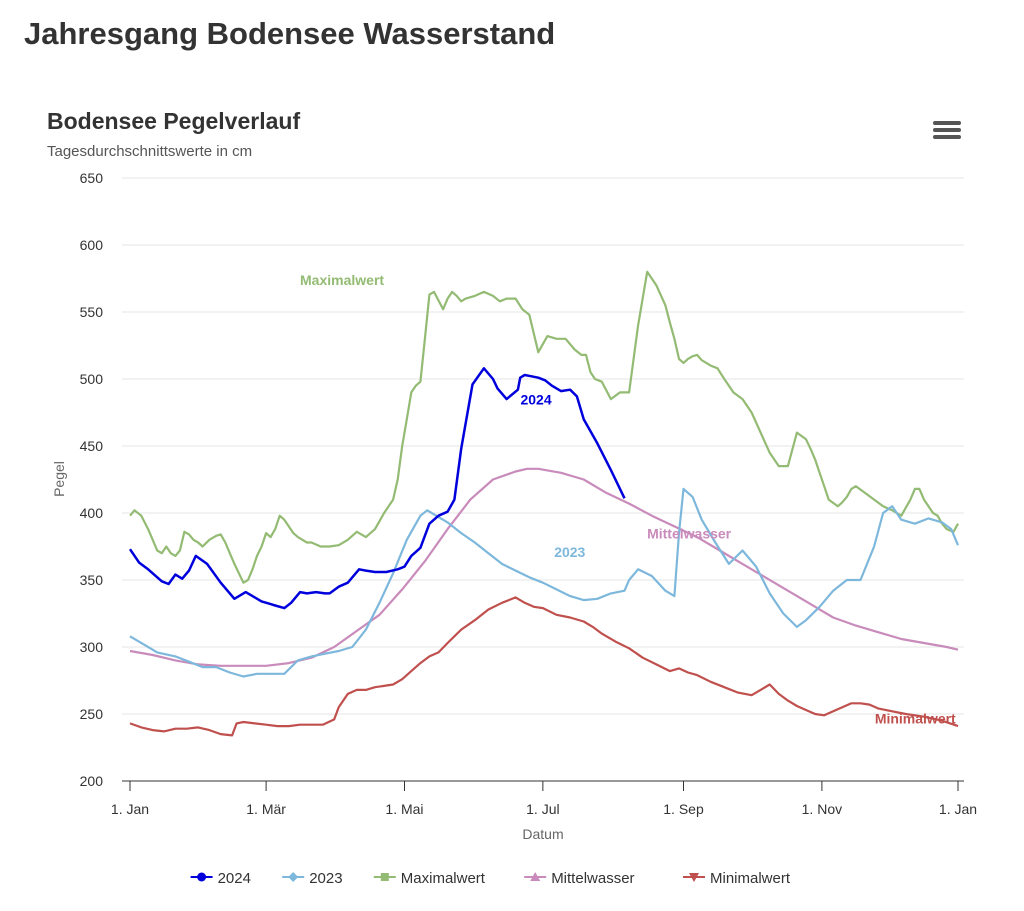 The height and width of the screenshot is (911, 1024). What do you see at coordinates (535, 876) in the screenshot?
I see `legend-marker-triangle-icon` at bounding box center [535, 876].